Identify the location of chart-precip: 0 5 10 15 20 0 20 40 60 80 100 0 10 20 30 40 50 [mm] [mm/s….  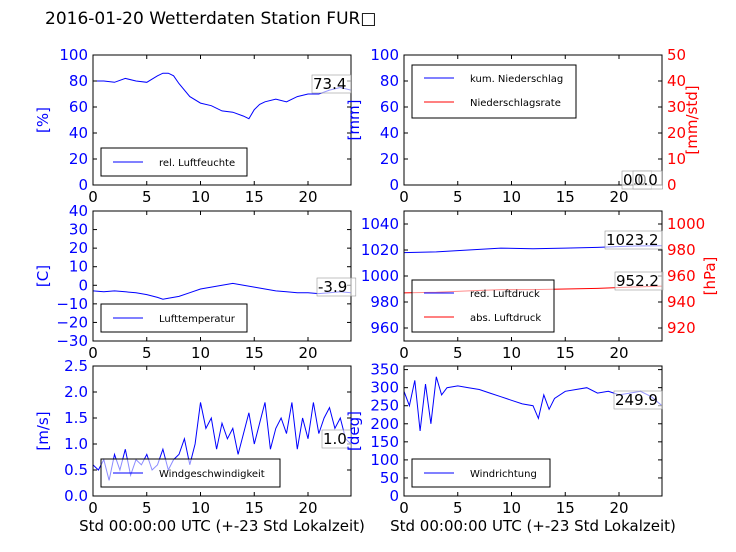
(523, 126).